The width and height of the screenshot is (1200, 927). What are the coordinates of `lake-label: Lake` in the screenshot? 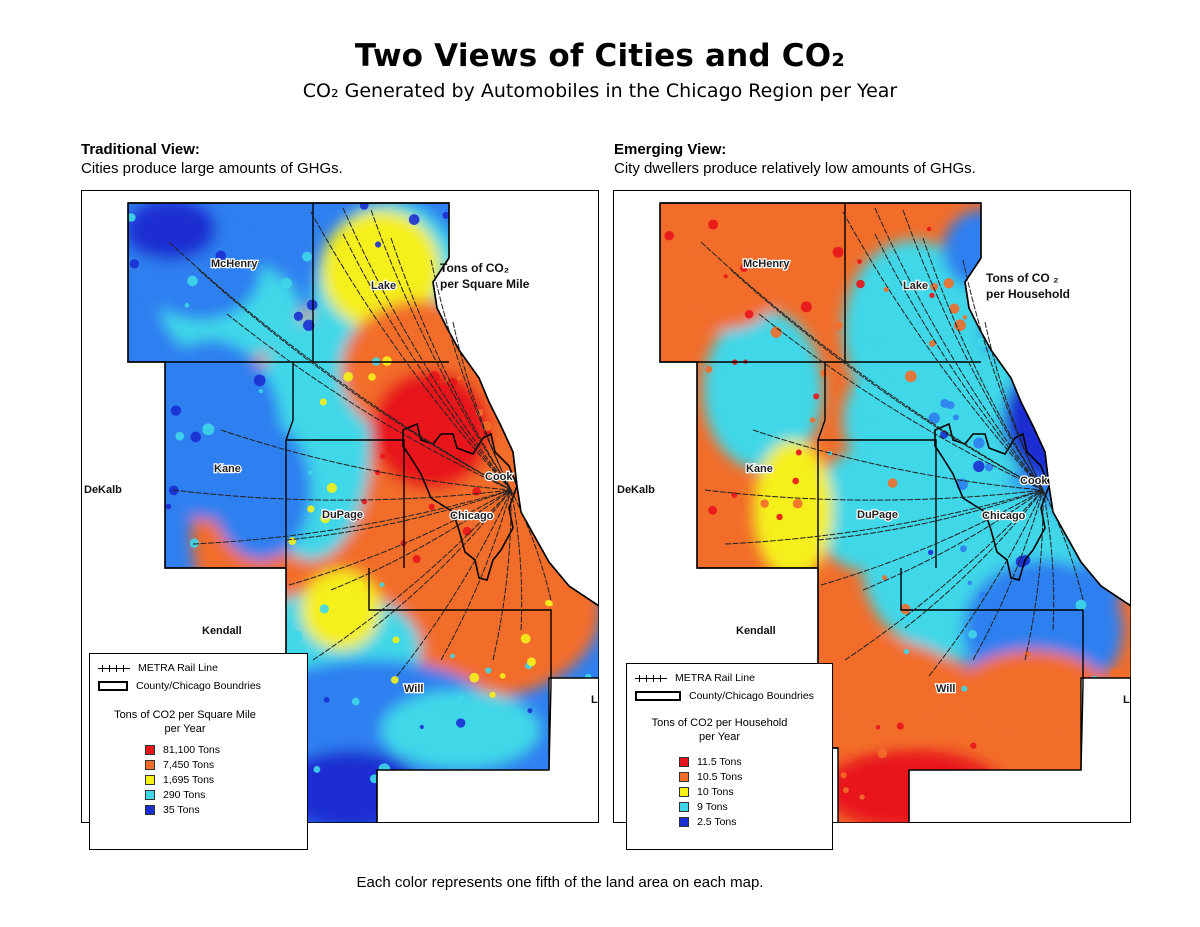 It's located at (915, 286).